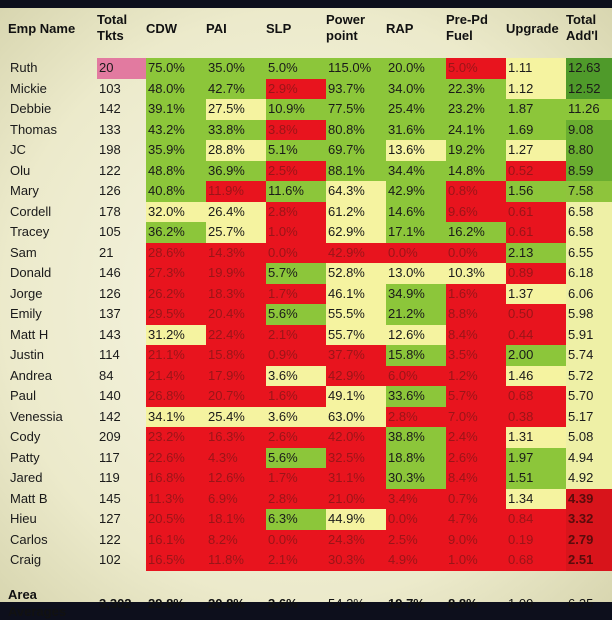  What do you see at coordinates (28, 88) in the screenshot?
I see `employee-name-cell: Mickie` at bounding box center [28, 88].